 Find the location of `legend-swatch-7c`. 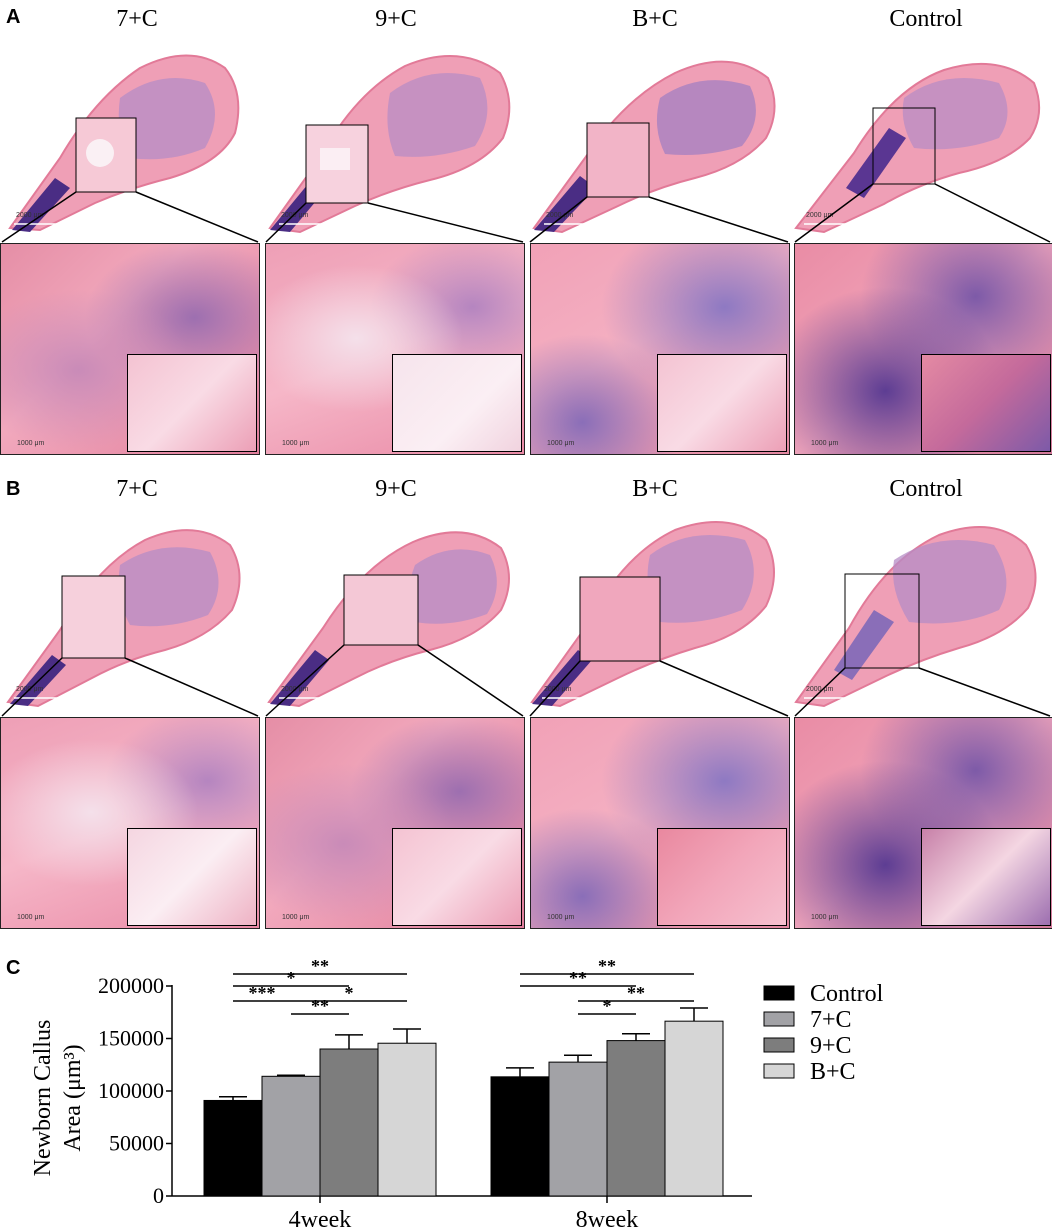

legend-swatch-7c is located at coordinates (779, 1019).